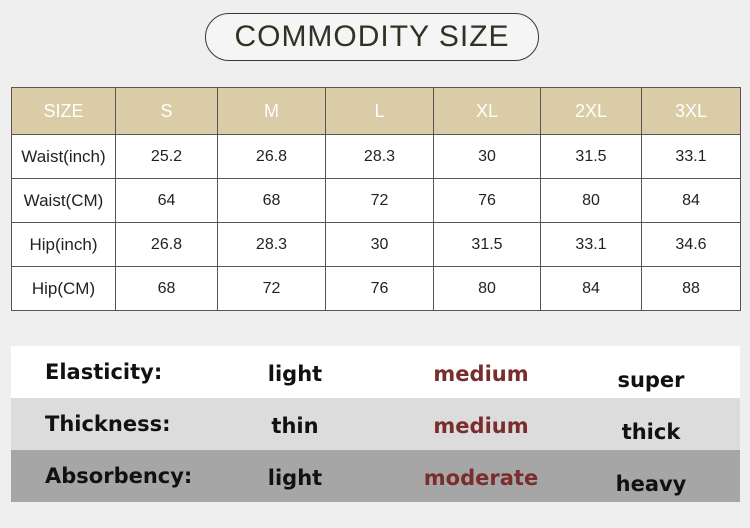 The width and height of the screenshot is (750, 528). What do you see at coordinates (63, 156) in the screenshot?
I see `row-label: Waist(inch)` at bounding box center [63, 156].